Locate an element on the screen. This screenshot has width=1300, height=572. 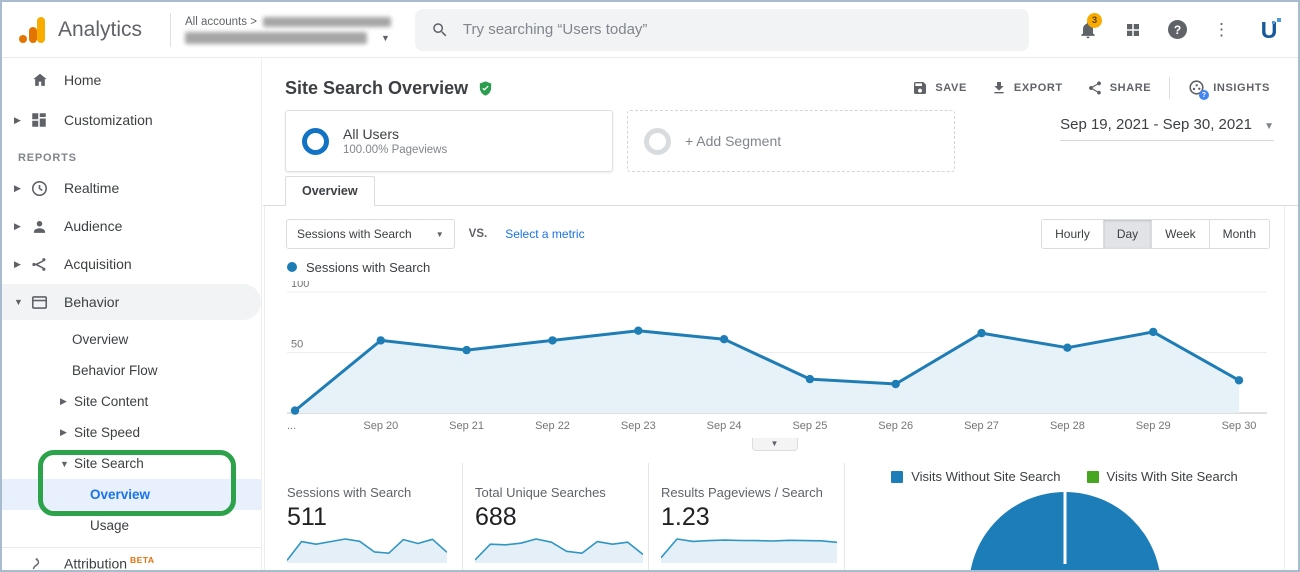
help-icon: ? is located at coordinates (1177, 29).